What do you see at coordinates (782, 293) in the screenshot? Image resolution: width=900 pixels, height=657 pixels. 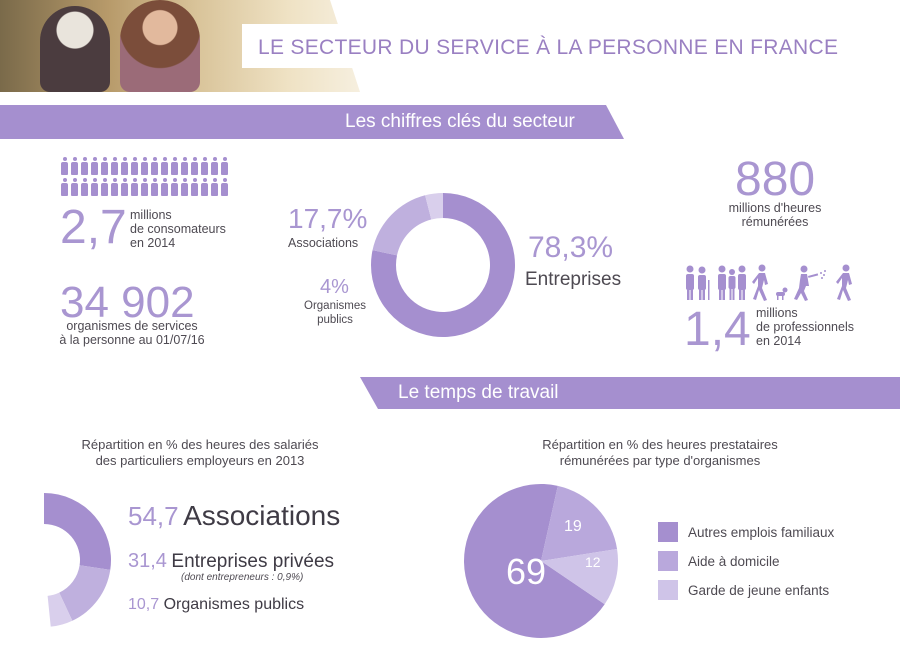 I see `dog-walker-icon` at bounding box center [782, 293].